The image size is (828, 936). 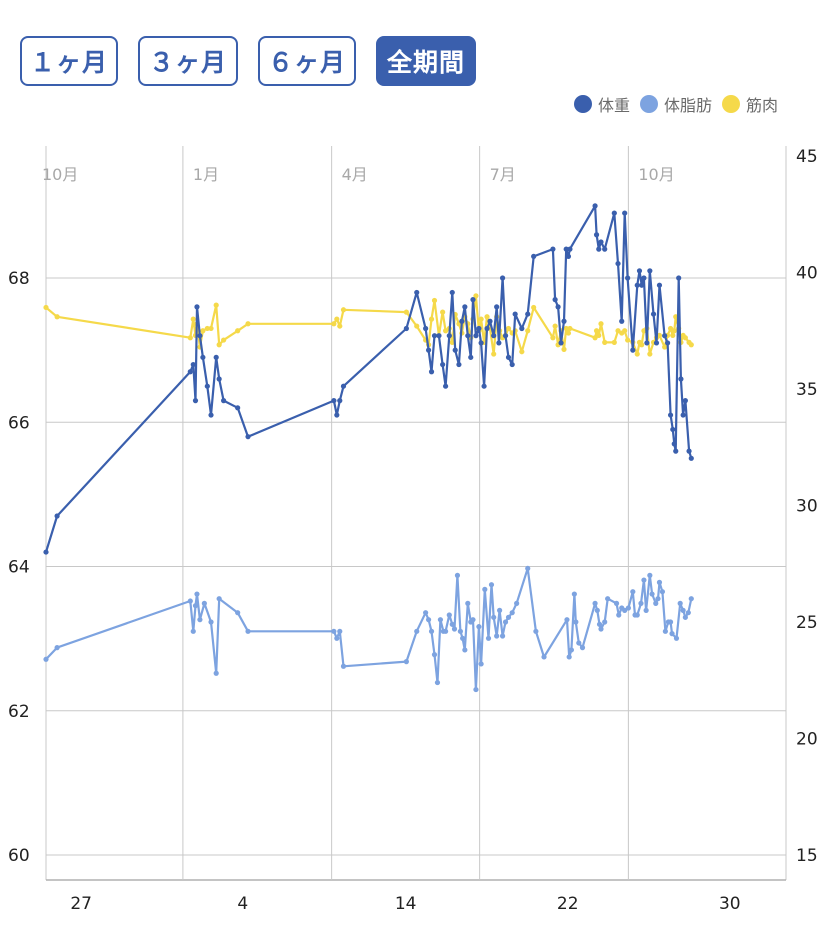 What do you see at coordinates (248, 61) in the screenshot?
I see `period-tabs: １ヶ月 ３ヶ月 ６ヶ月 全期間` at bounding box center [248, 61].